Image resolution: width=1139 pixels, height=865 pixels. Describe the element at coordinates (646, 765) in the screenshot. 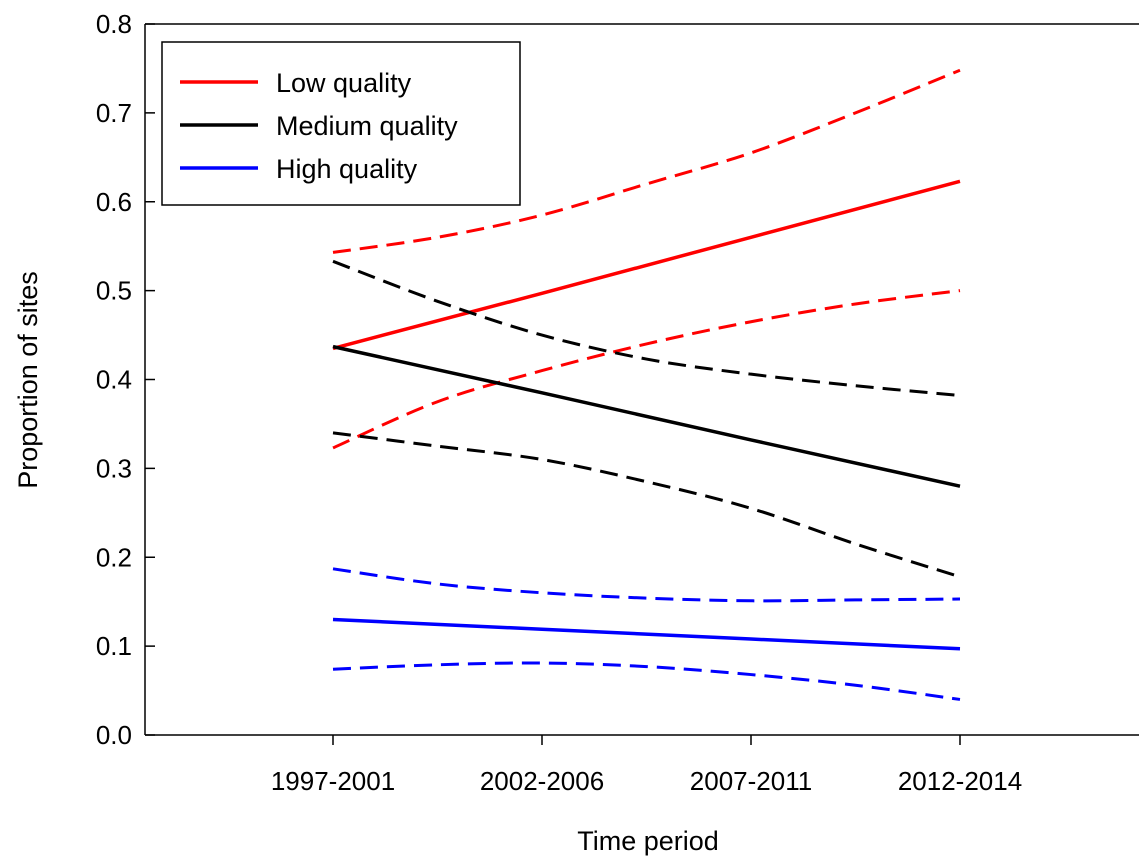

I see `x-axis-ticks: 1997-2001 2002-2006 2007-2011 2012-2014` at that location.